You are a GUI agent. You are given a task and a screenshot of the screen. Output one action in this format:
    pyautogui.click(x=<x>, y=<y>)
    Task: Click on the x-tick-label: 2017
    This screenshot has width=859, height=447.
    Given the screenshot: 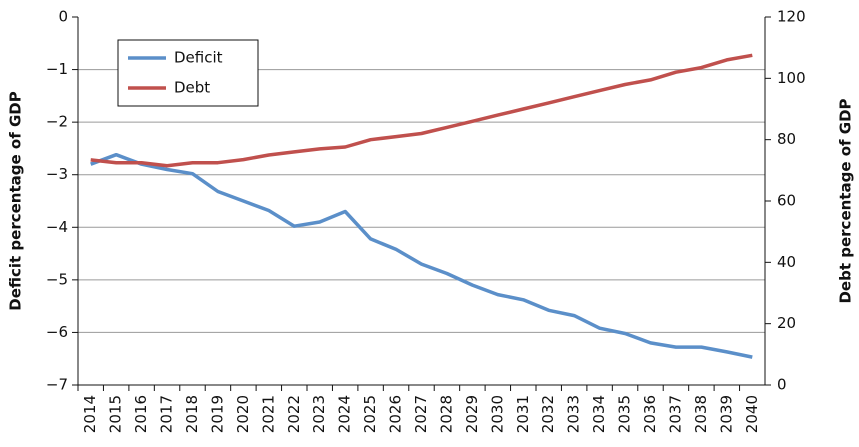 What is the action you would take?
    pyautogui.click(x=167, y=414)
    